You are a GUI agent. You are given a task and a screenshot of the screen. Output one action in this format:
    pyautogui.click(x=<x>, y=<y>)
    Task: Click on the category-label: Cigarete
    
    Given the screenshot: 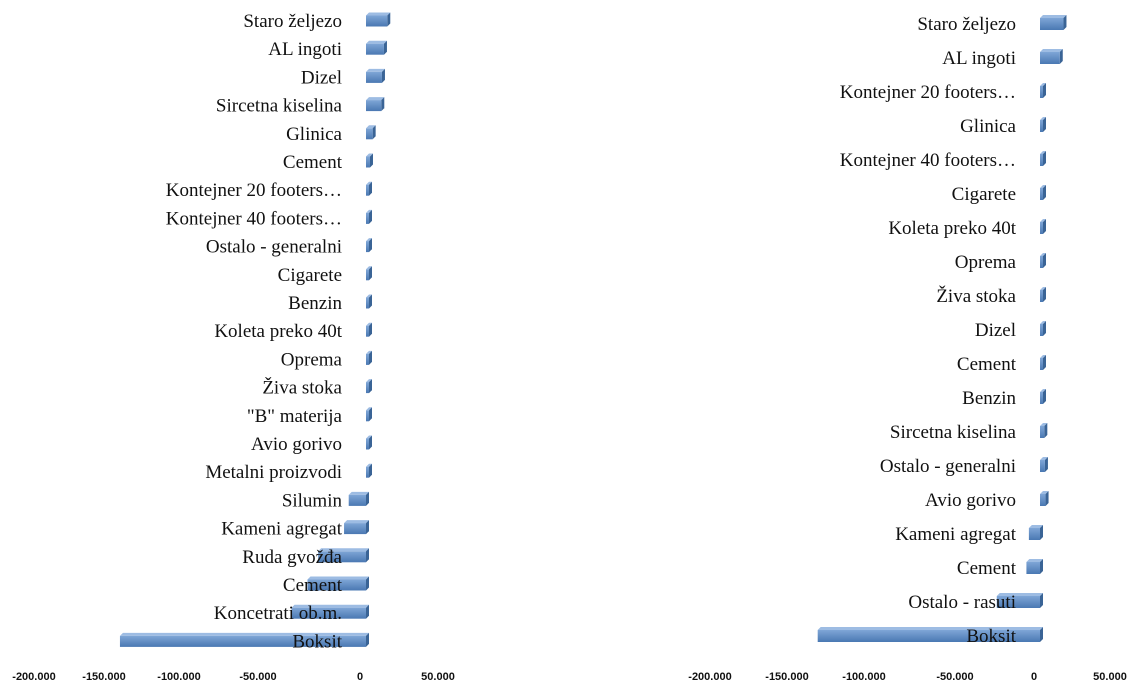 What is the action you would take?
    pyautogui.click(x=984, y=194)
    